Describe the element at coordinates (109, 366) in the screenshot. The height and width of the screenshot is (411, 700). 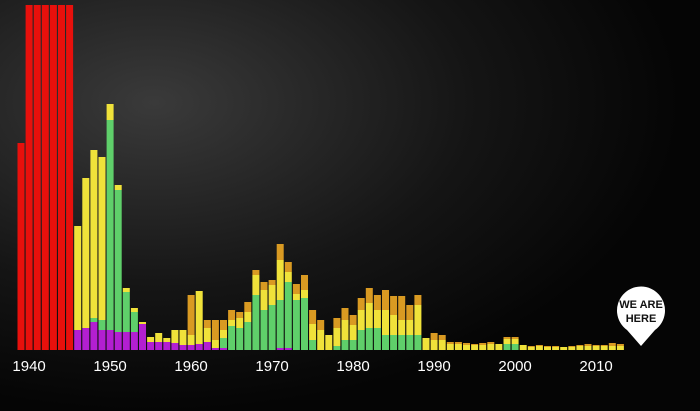
I see `x-tick-label: 1950` at that location.